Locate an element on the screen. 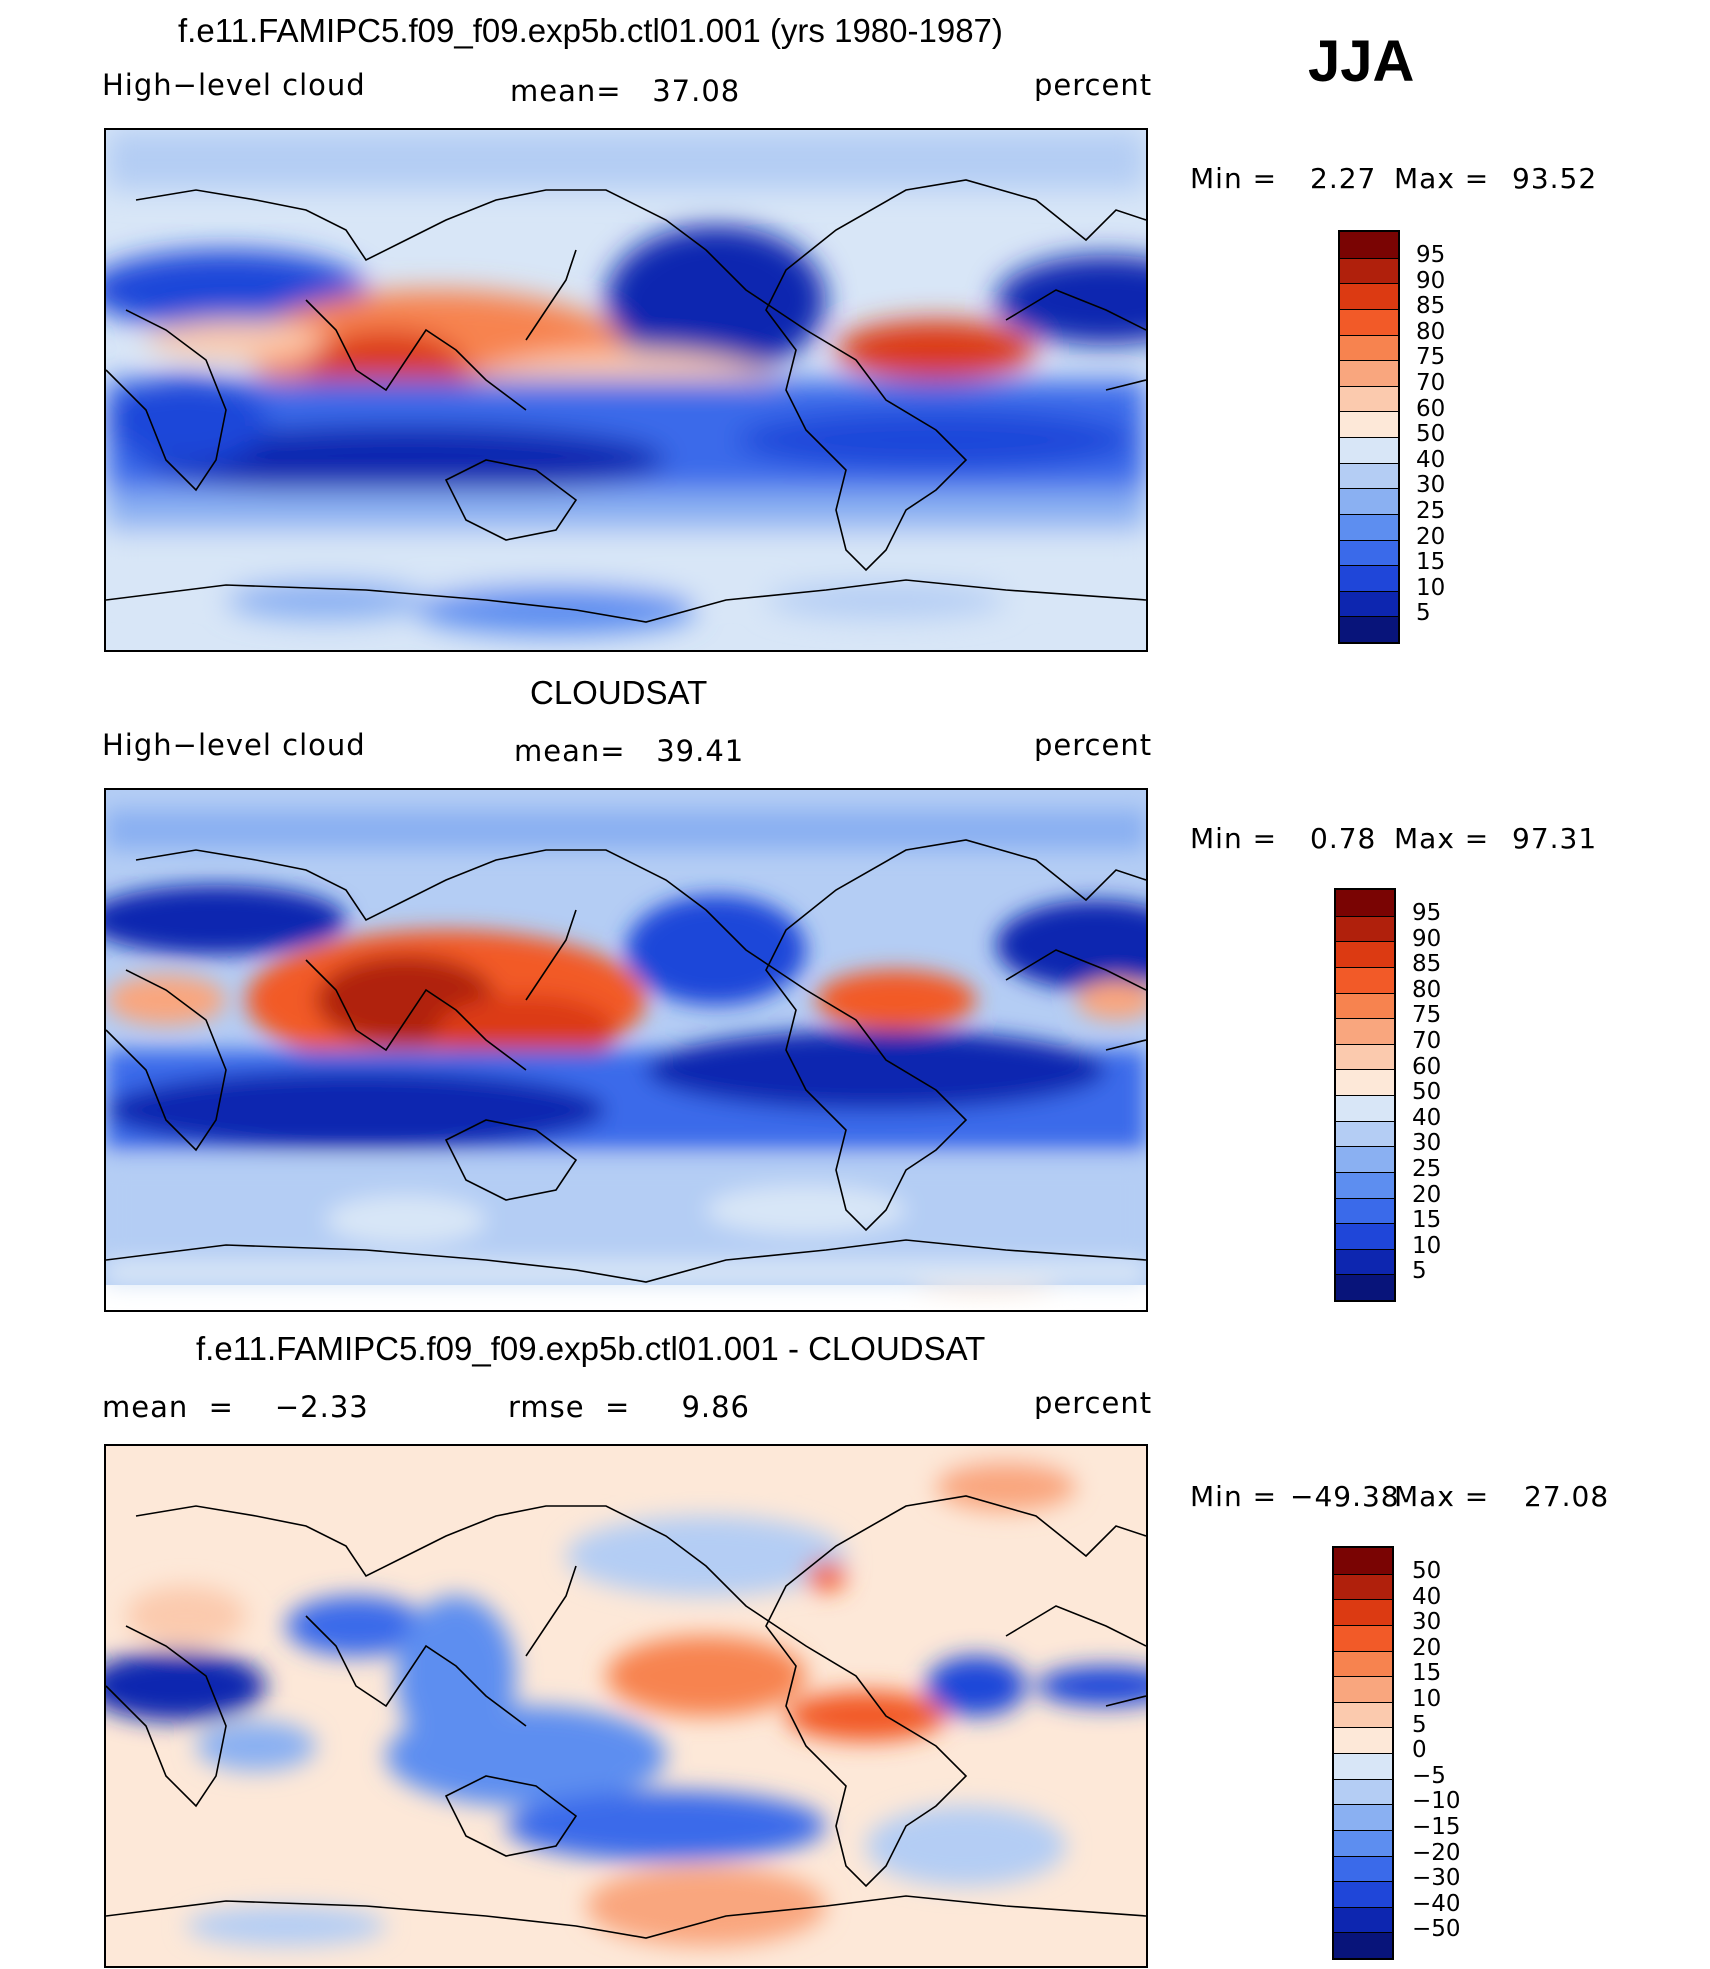  panel2-max-label: Max = is located at coordinates (1442, 838).